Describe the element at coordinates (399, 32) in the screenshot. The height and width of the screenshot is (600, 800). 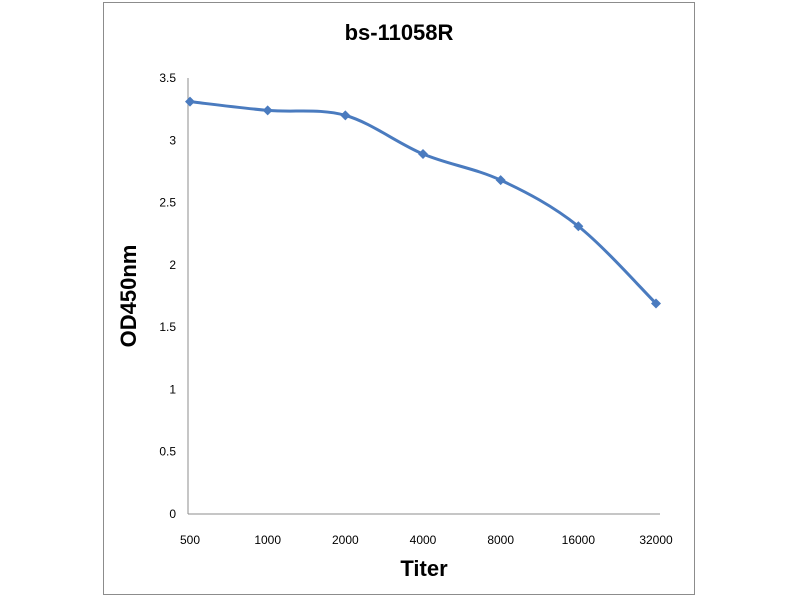
I see `chart-title: bs-11058R` at that location.